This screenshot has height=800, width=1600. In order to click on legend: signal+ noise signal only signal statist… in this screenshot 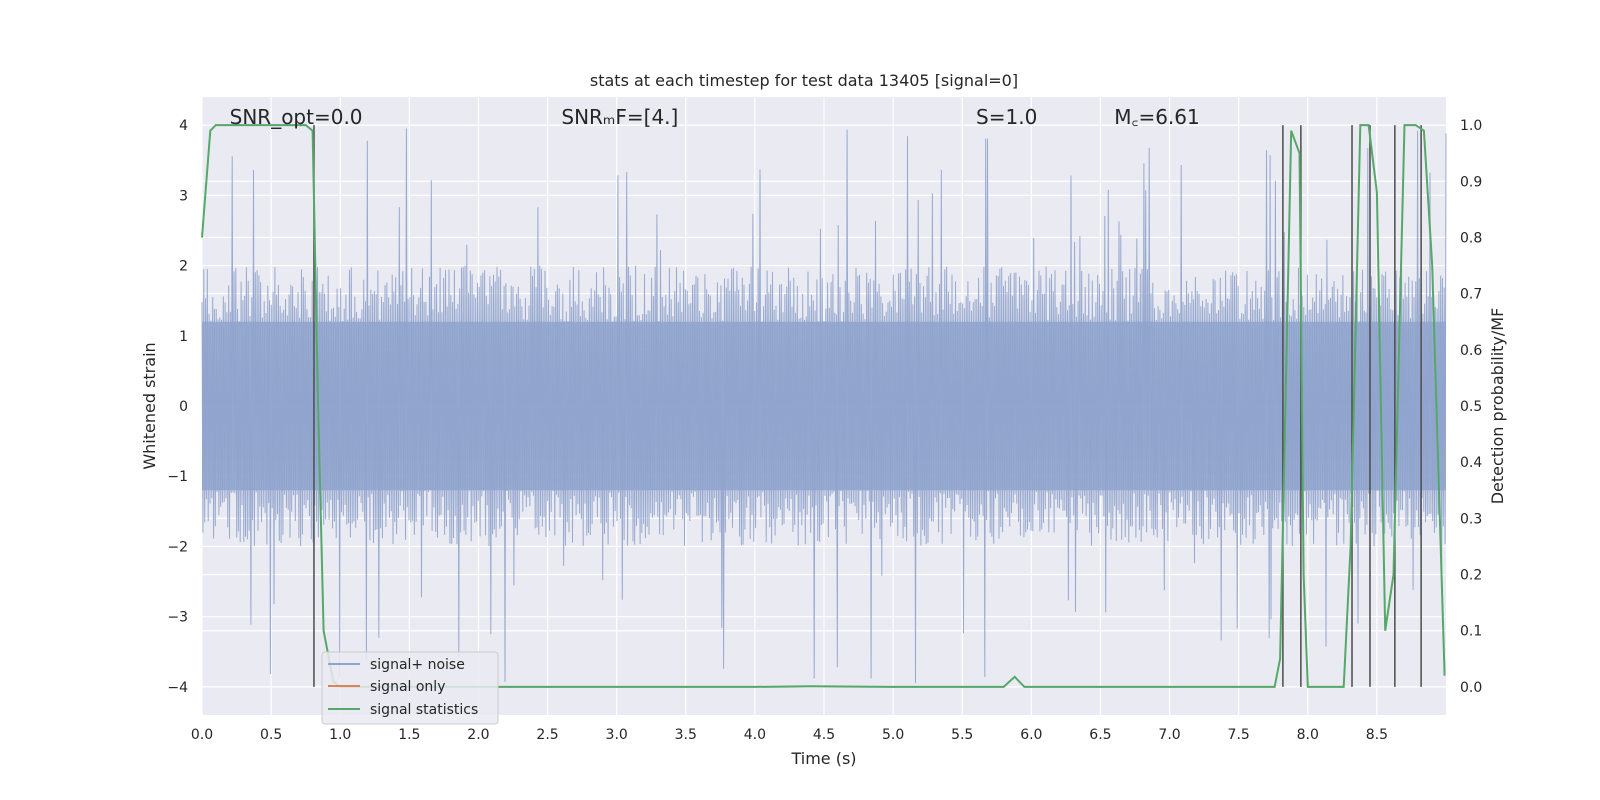, I will do `click(410, 688)`.